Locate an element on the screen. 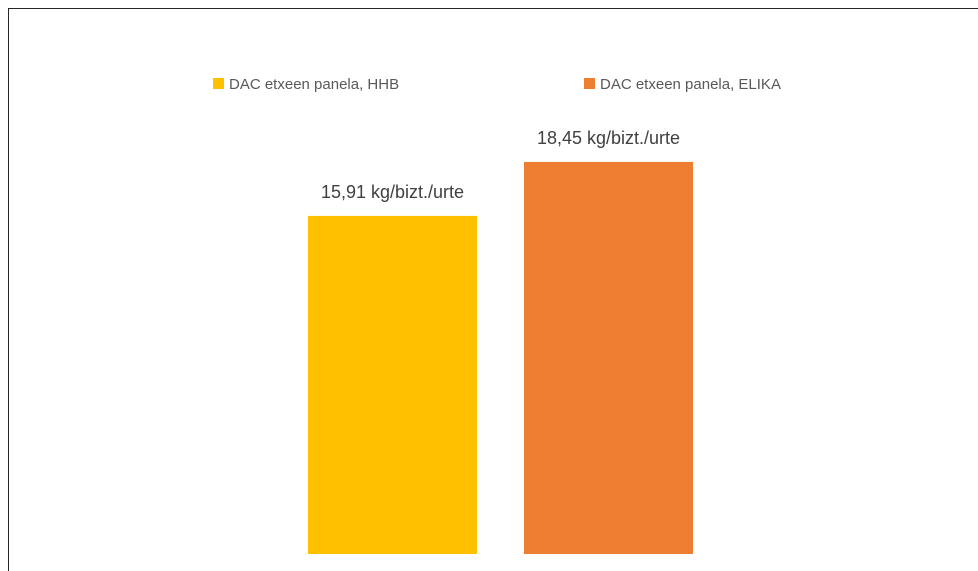 This screenshot has height=571, width=978. legend-item-elika: DAC etxeen panela, ELIKA is located at coordinates (682, 84).